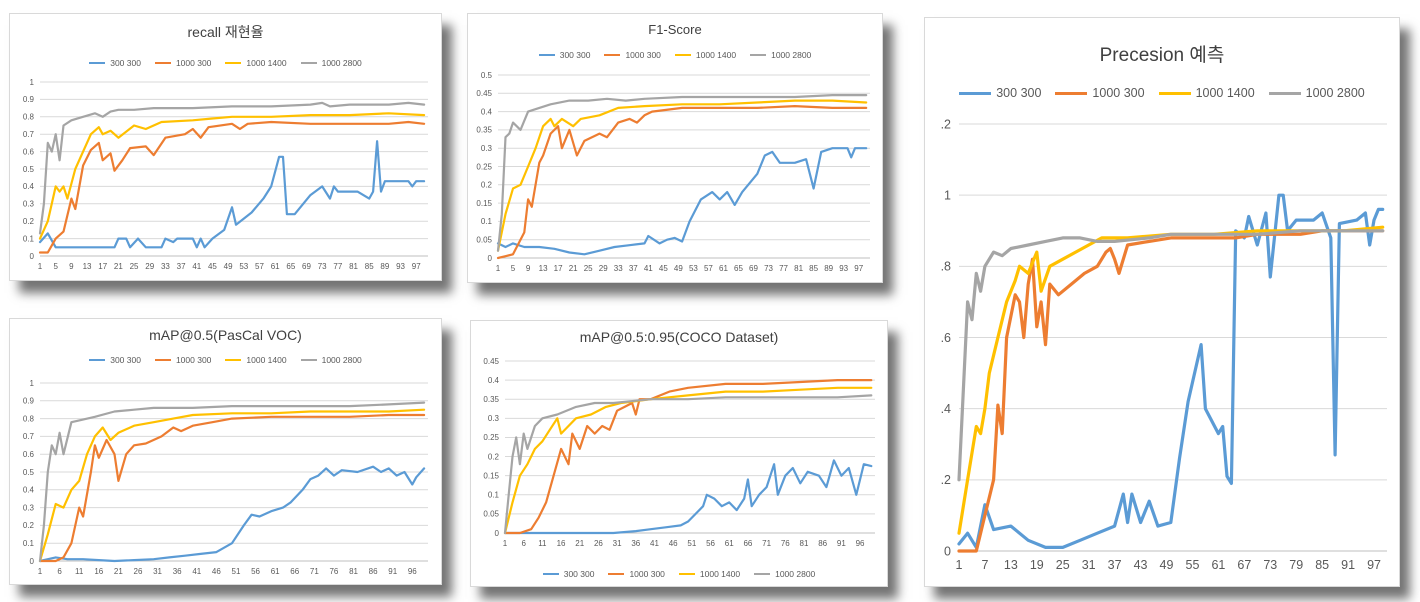  What do you see at coordinates (294, 571) in the screenshot?
I see `x-tick-label: 66` at bounding box center [294, 571].